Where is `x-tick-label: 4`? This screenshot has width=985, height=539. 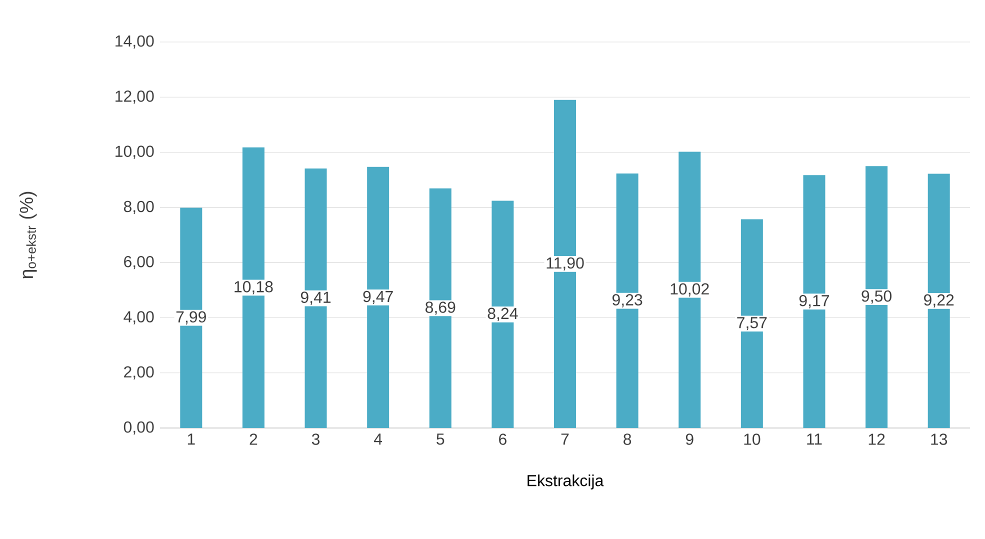 x-tick-label: 4 is located at coordinates (378, 439).